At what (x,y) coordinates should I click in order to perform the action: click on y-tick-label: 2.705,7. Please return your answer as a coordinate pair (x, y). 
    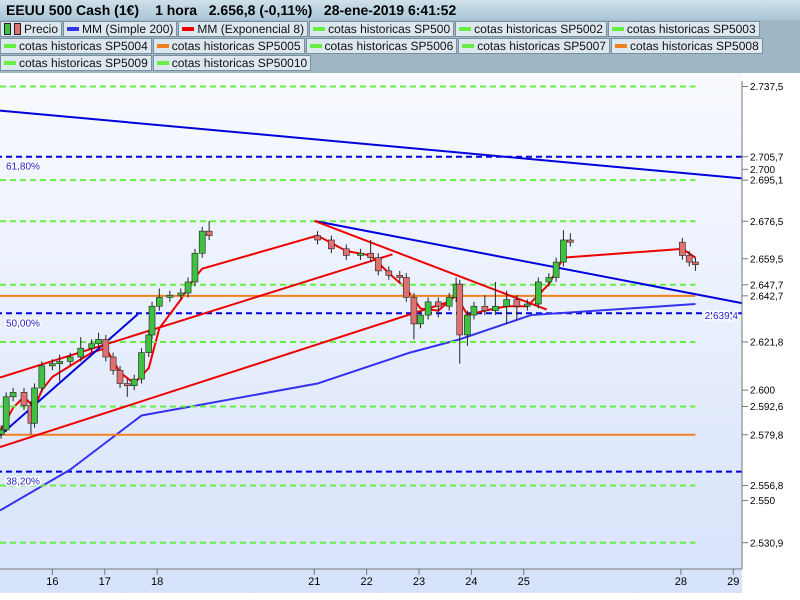
    Looking at the image, I should click on (767, 158).